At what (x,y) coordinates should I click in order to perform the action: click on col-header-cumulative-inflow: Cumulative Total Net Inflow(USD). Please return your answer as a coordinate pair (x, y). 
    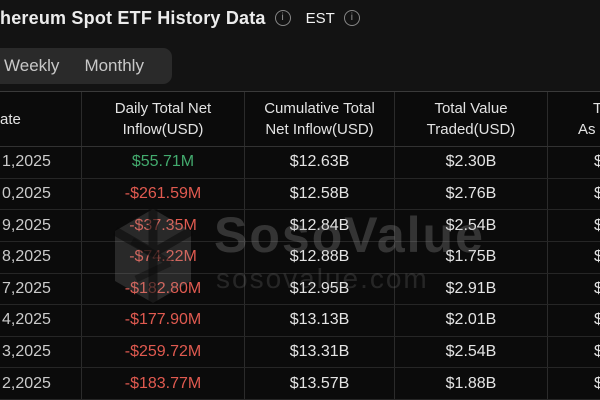
    Looking at the image, I should click on (320, 119).